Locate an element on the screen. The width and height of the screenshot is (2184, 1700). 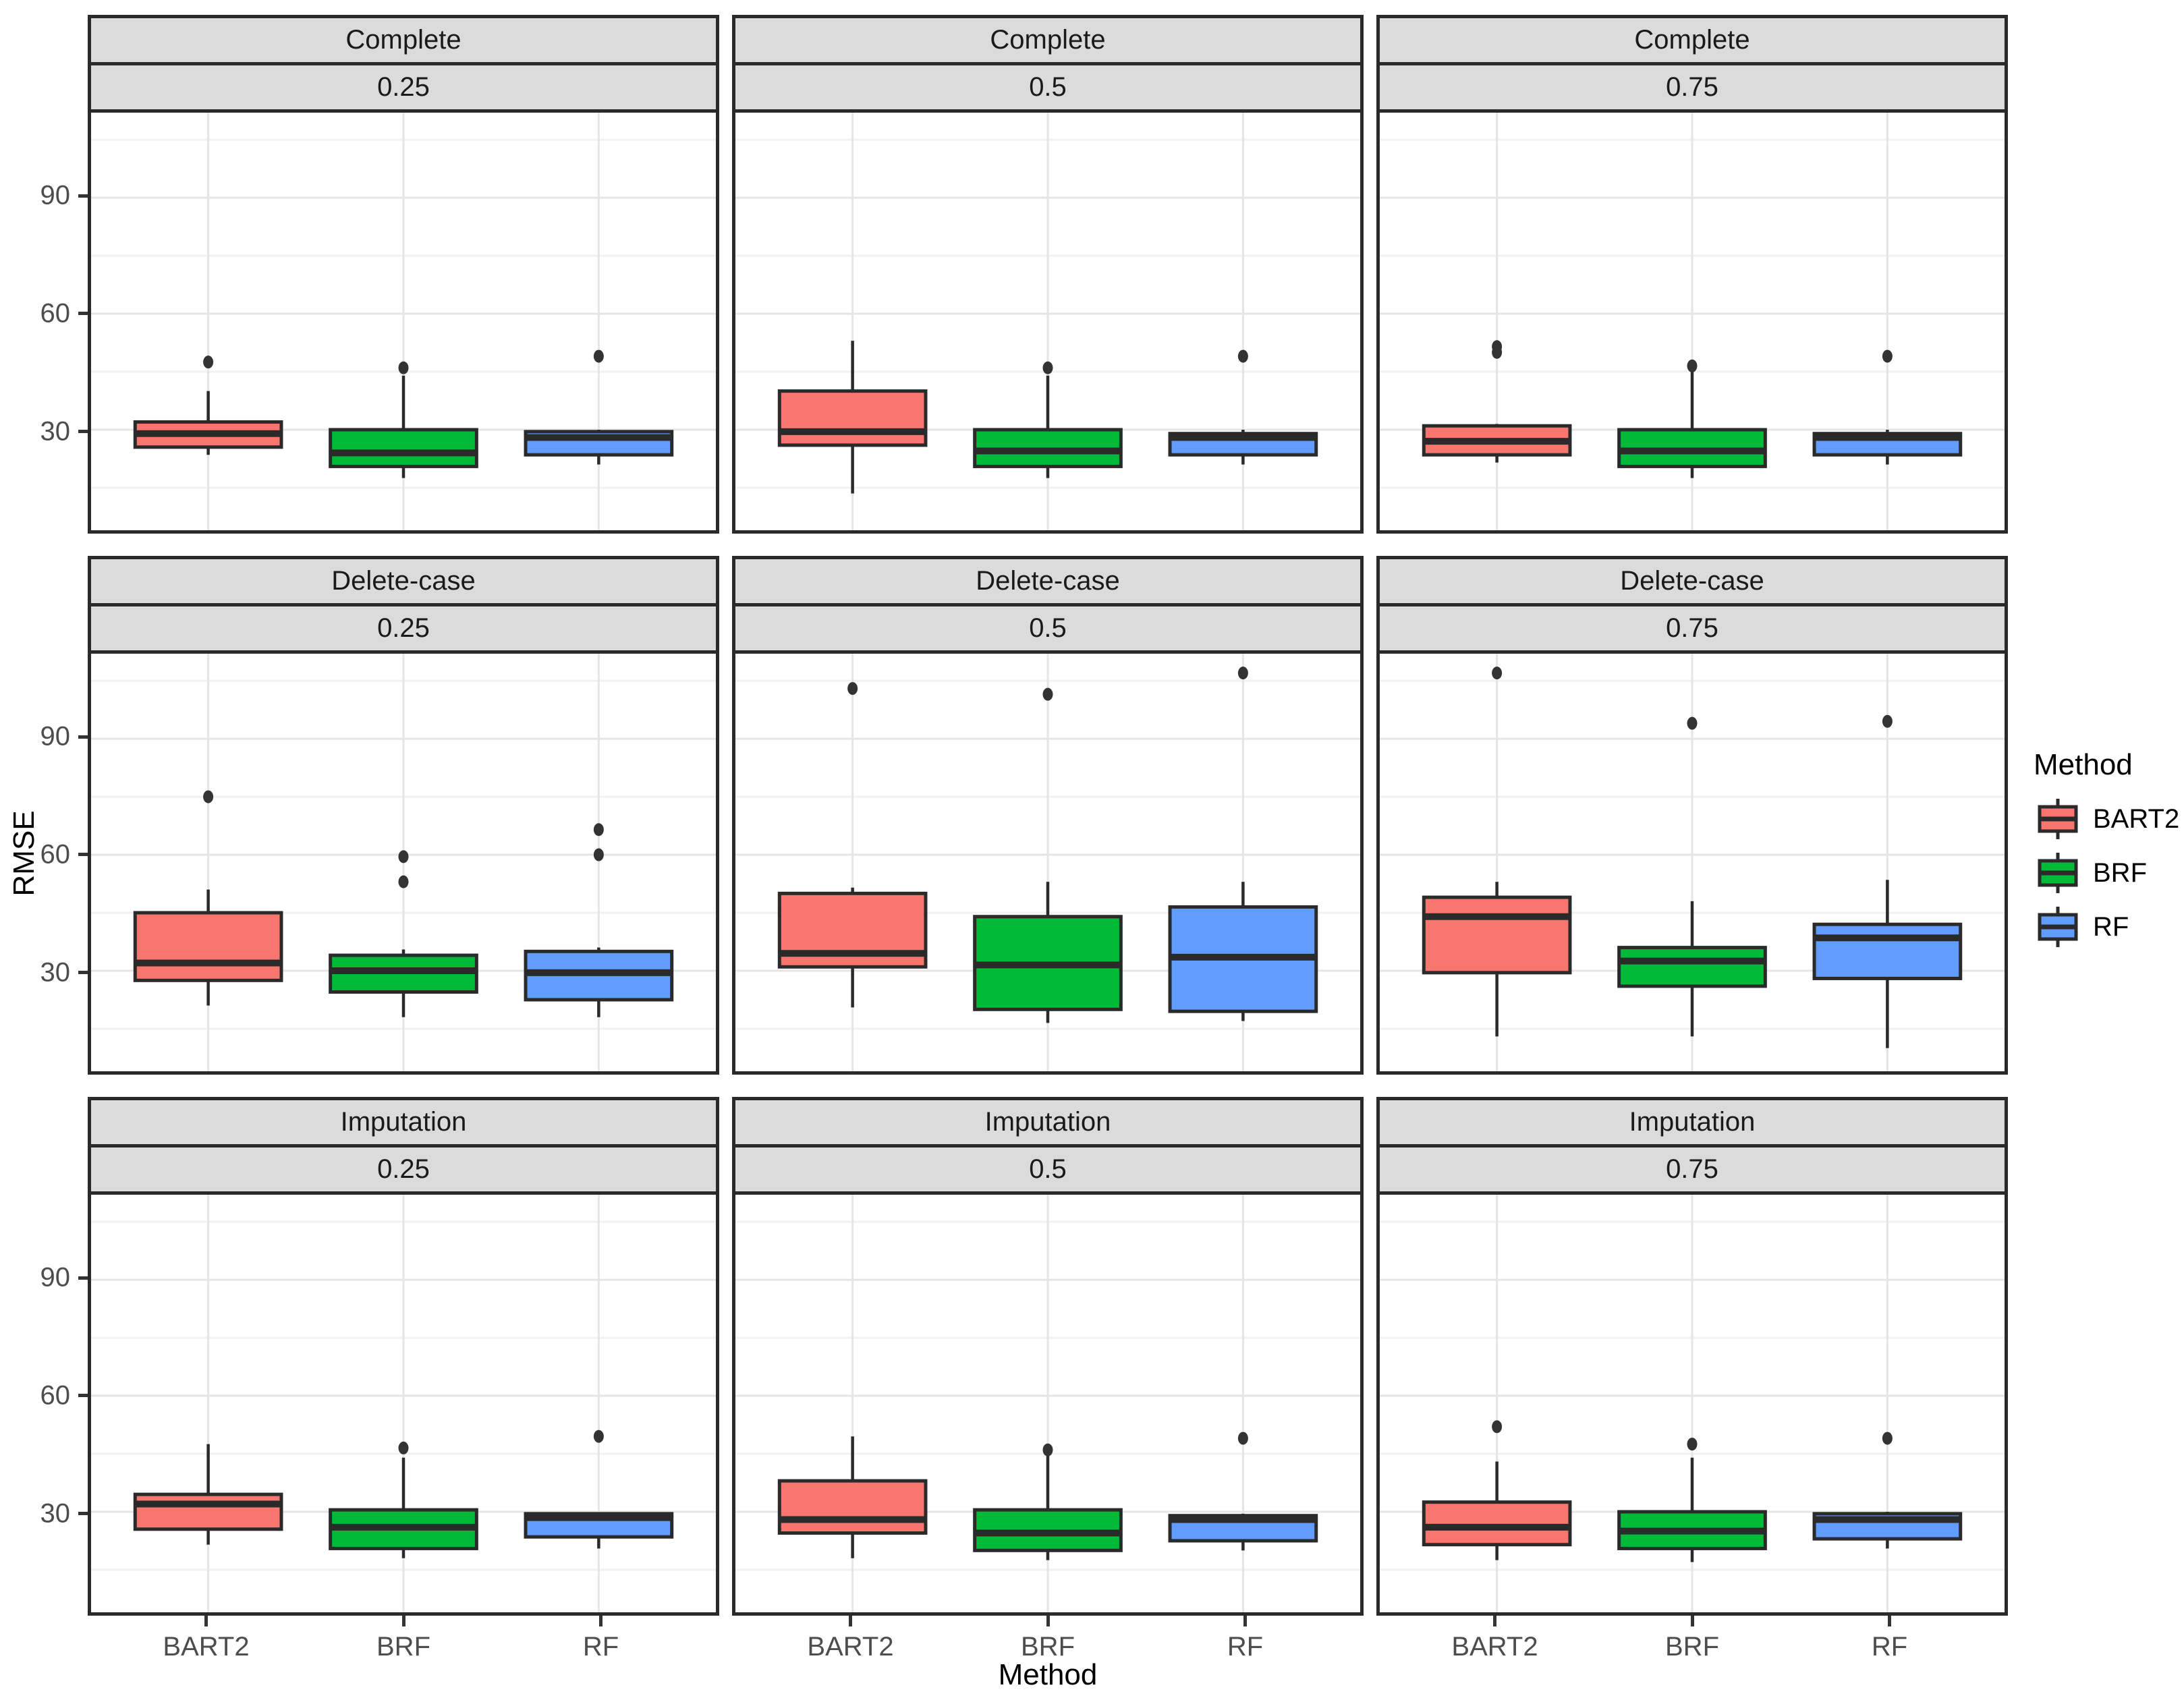
facet-delete-case-0.75: Delete-case 0.75 is located at coordinates (1692, 816).